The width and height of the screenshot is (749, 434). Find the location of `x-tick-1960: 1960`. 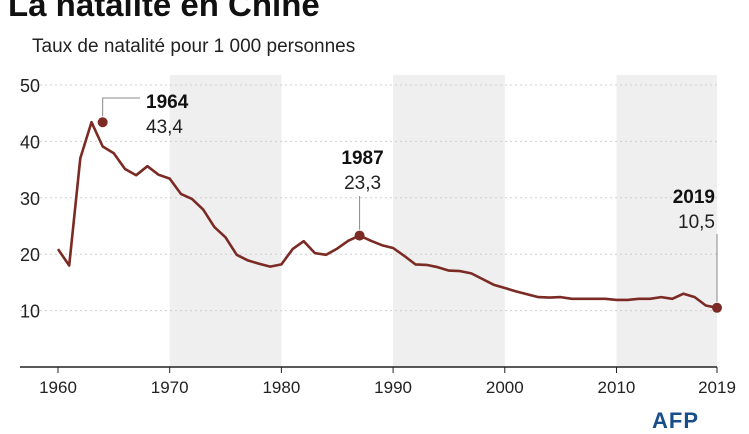

x-tick-1960: 1960 is located at coordinates (58, 387).